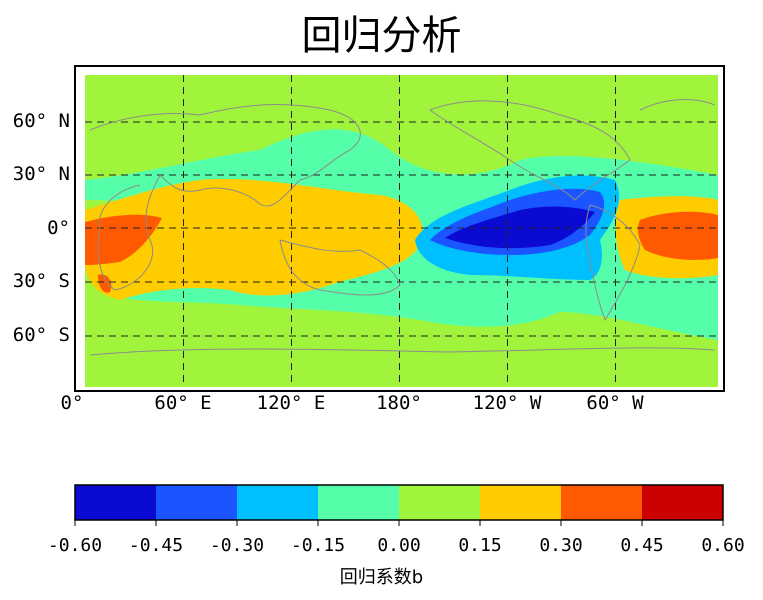 This screenshot has width=763, height=600. Describe the element at coordinates (254, 239) in the screenshot. I see `field-yellow-indopac` at that location.